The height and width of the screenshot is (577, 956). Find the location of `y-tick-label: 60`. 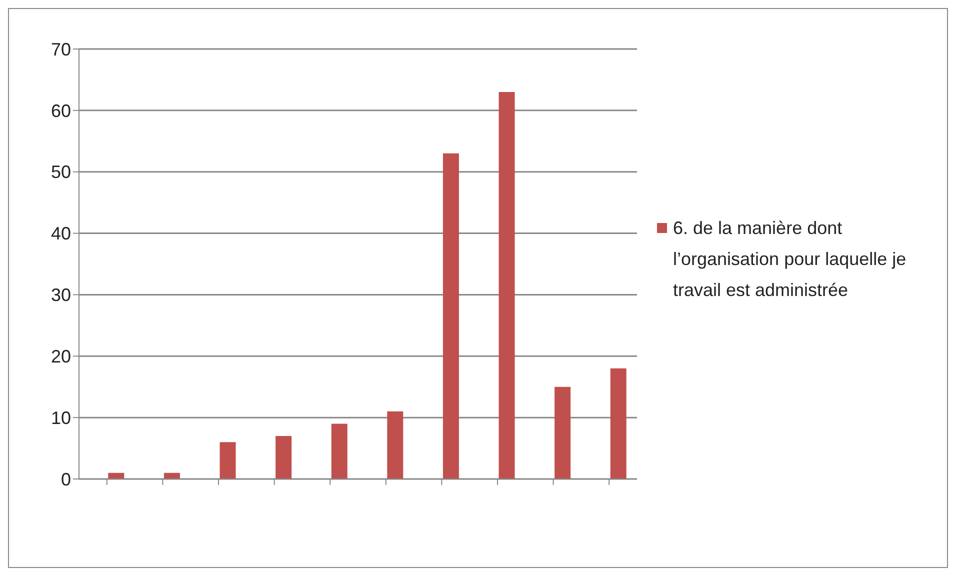

y-tick-label: 60 is located at coordinates (60, 110).